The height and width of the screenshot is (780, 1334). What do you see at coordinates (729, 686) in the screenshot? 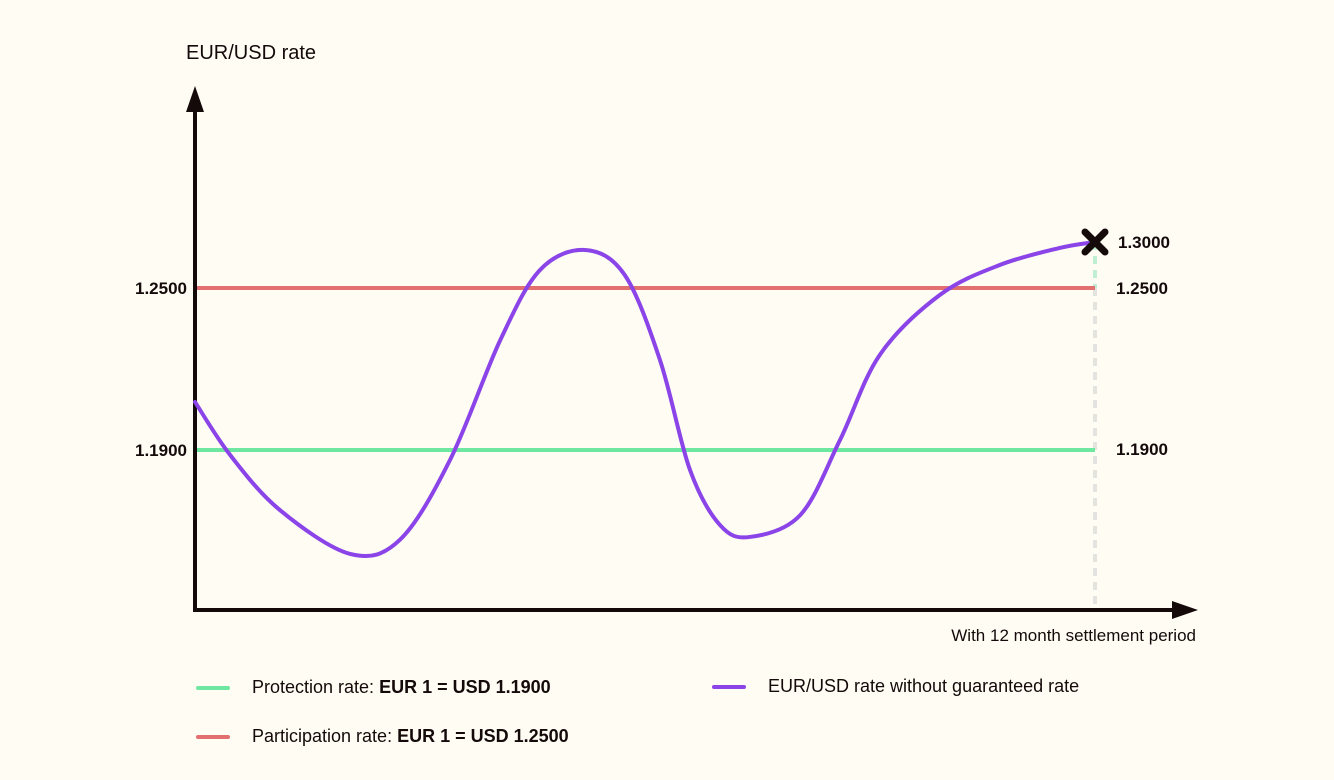
I see `legend-swatch-purple` at bounding box center [729, 686].